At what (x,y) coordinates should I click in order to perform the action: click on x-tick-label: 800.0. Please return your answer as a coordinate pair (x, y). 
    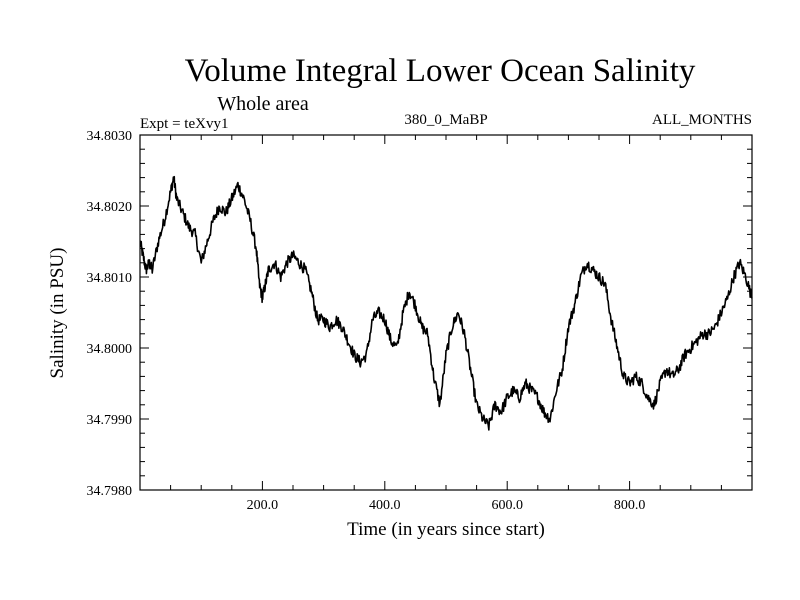
    Looking at the image, I should click on (630, 505).